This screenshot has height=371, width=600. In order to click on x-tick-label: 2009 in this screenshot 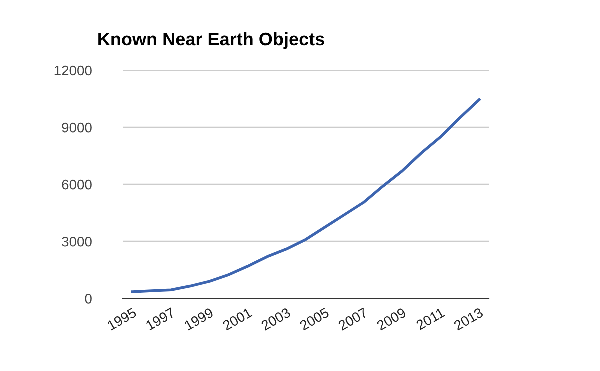, I will do `click(391, 319)`.